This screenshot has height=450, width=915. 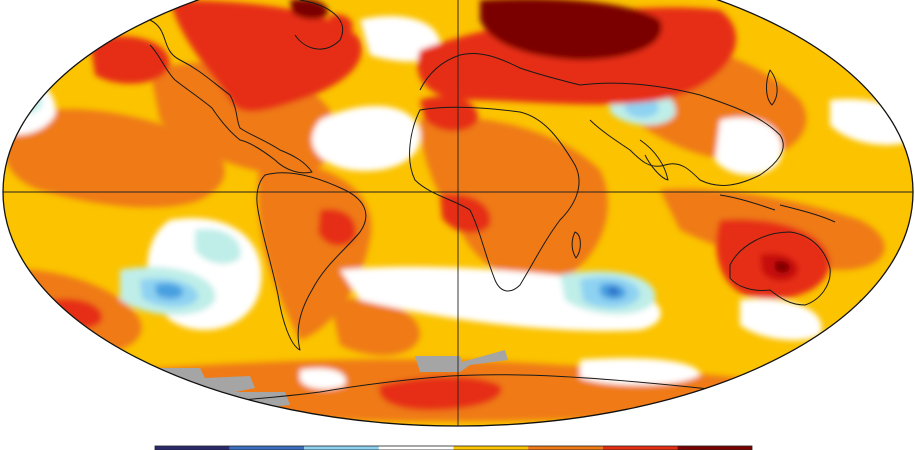 What do you see at coordinates (169, 291) in the screenshot?
I see `cold-region` at bounding box center [169, 291].